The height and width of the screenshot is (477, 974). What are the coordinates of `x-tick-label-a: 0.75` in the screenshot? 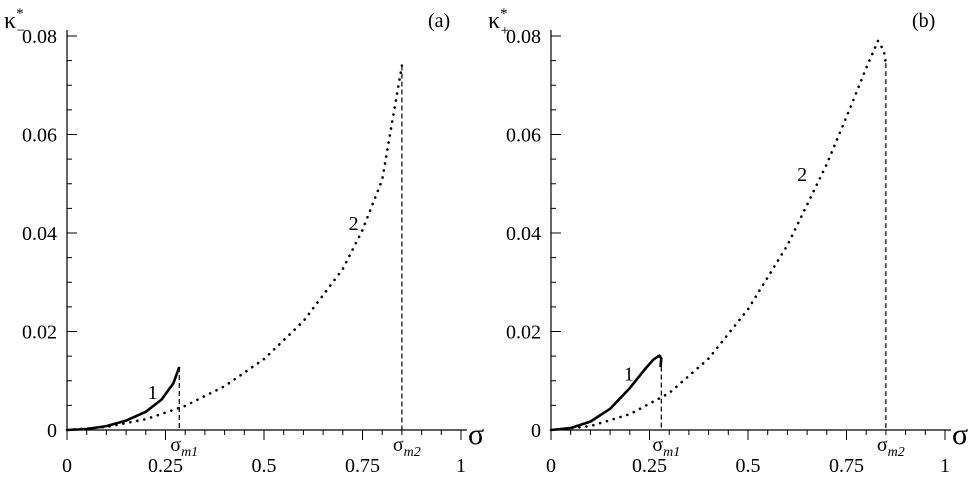 It's located at (362, 466).